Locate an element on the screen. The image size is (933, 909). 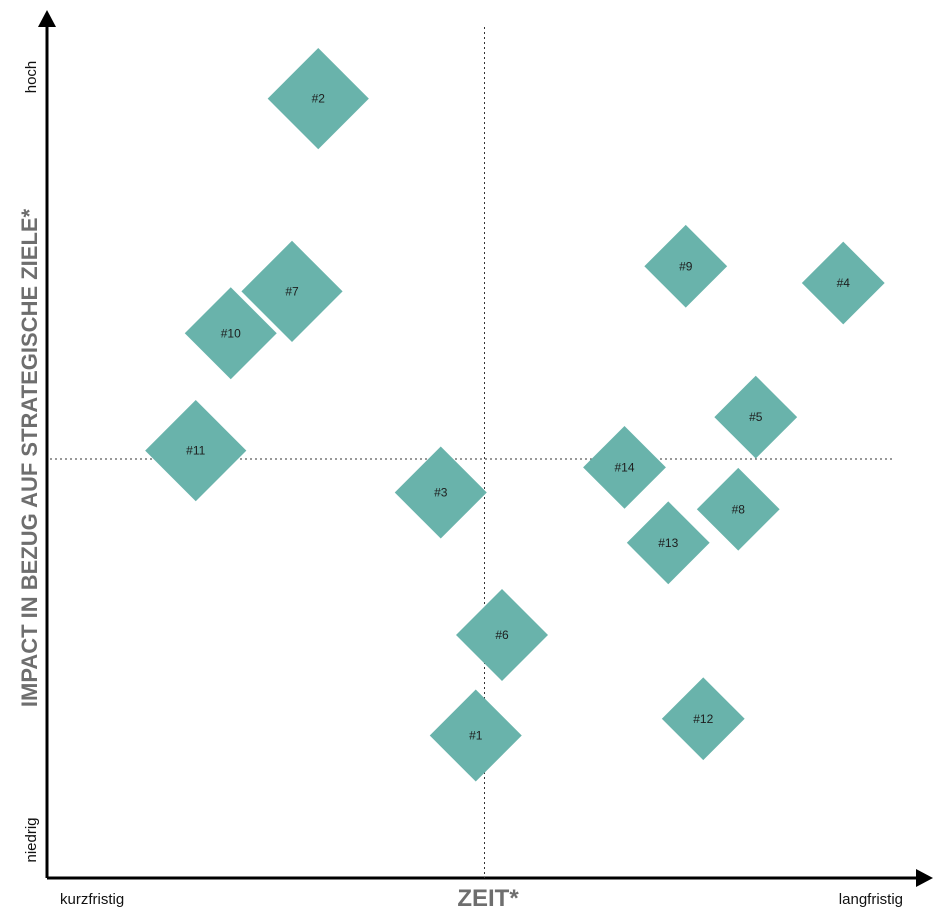
data-point: #4 is located at coordinates (843, 283).